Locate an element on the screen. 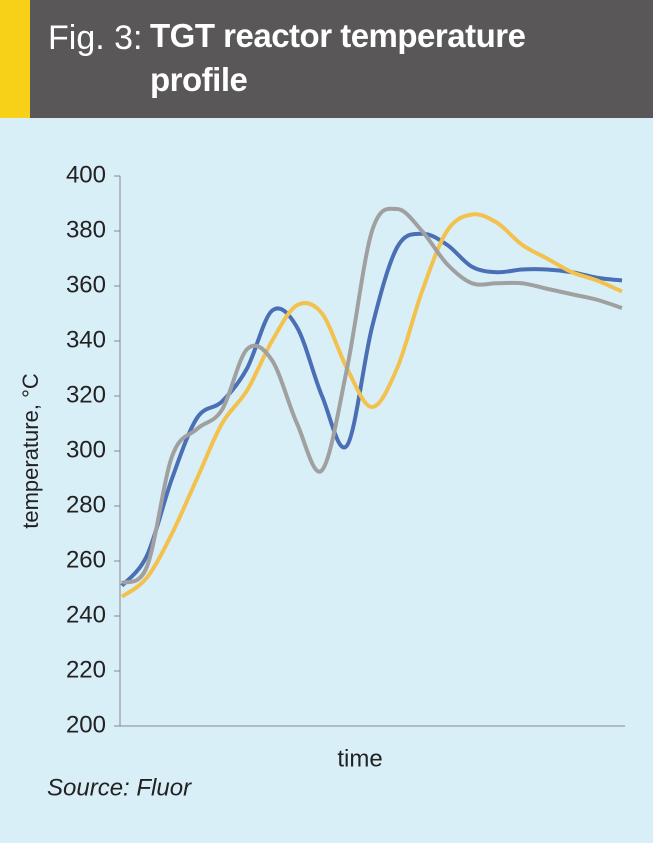  header-accent is located at coordinates (15, 59).